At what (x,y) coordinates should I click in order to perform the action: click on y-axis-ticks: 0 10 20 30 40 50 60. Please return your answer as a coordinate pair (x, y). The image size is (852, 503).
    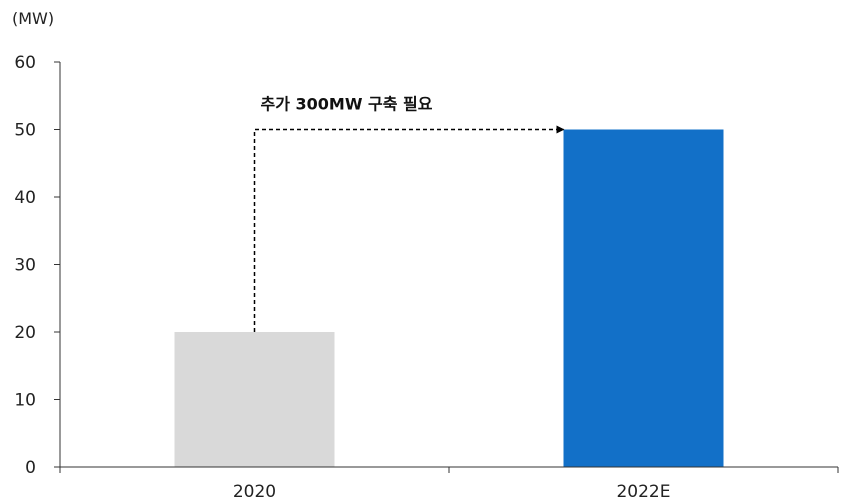
    Looking at the image, I should click on (37, 265).